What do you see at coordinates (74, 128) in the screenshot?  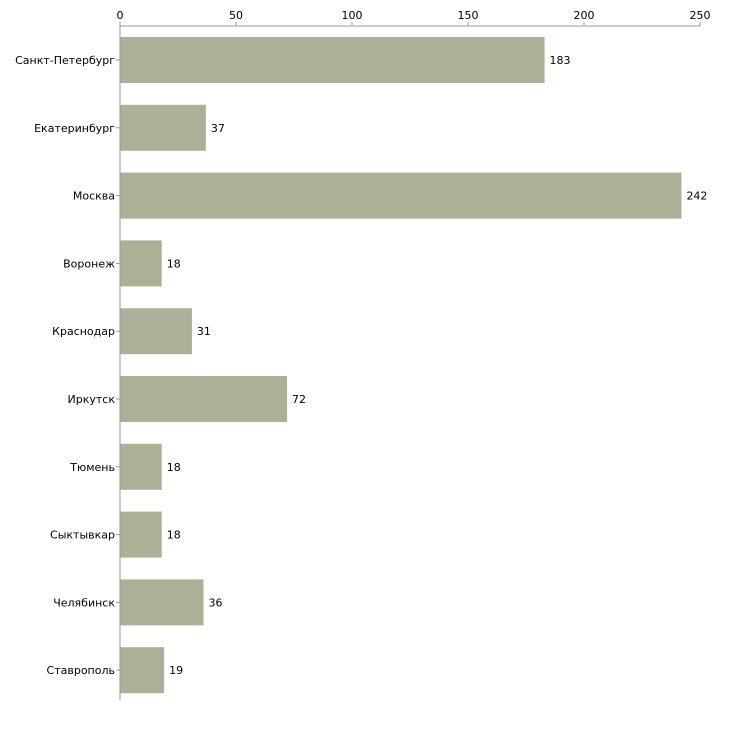 I see `category-label: Екатеринбург` at bounding box center [74, 128].